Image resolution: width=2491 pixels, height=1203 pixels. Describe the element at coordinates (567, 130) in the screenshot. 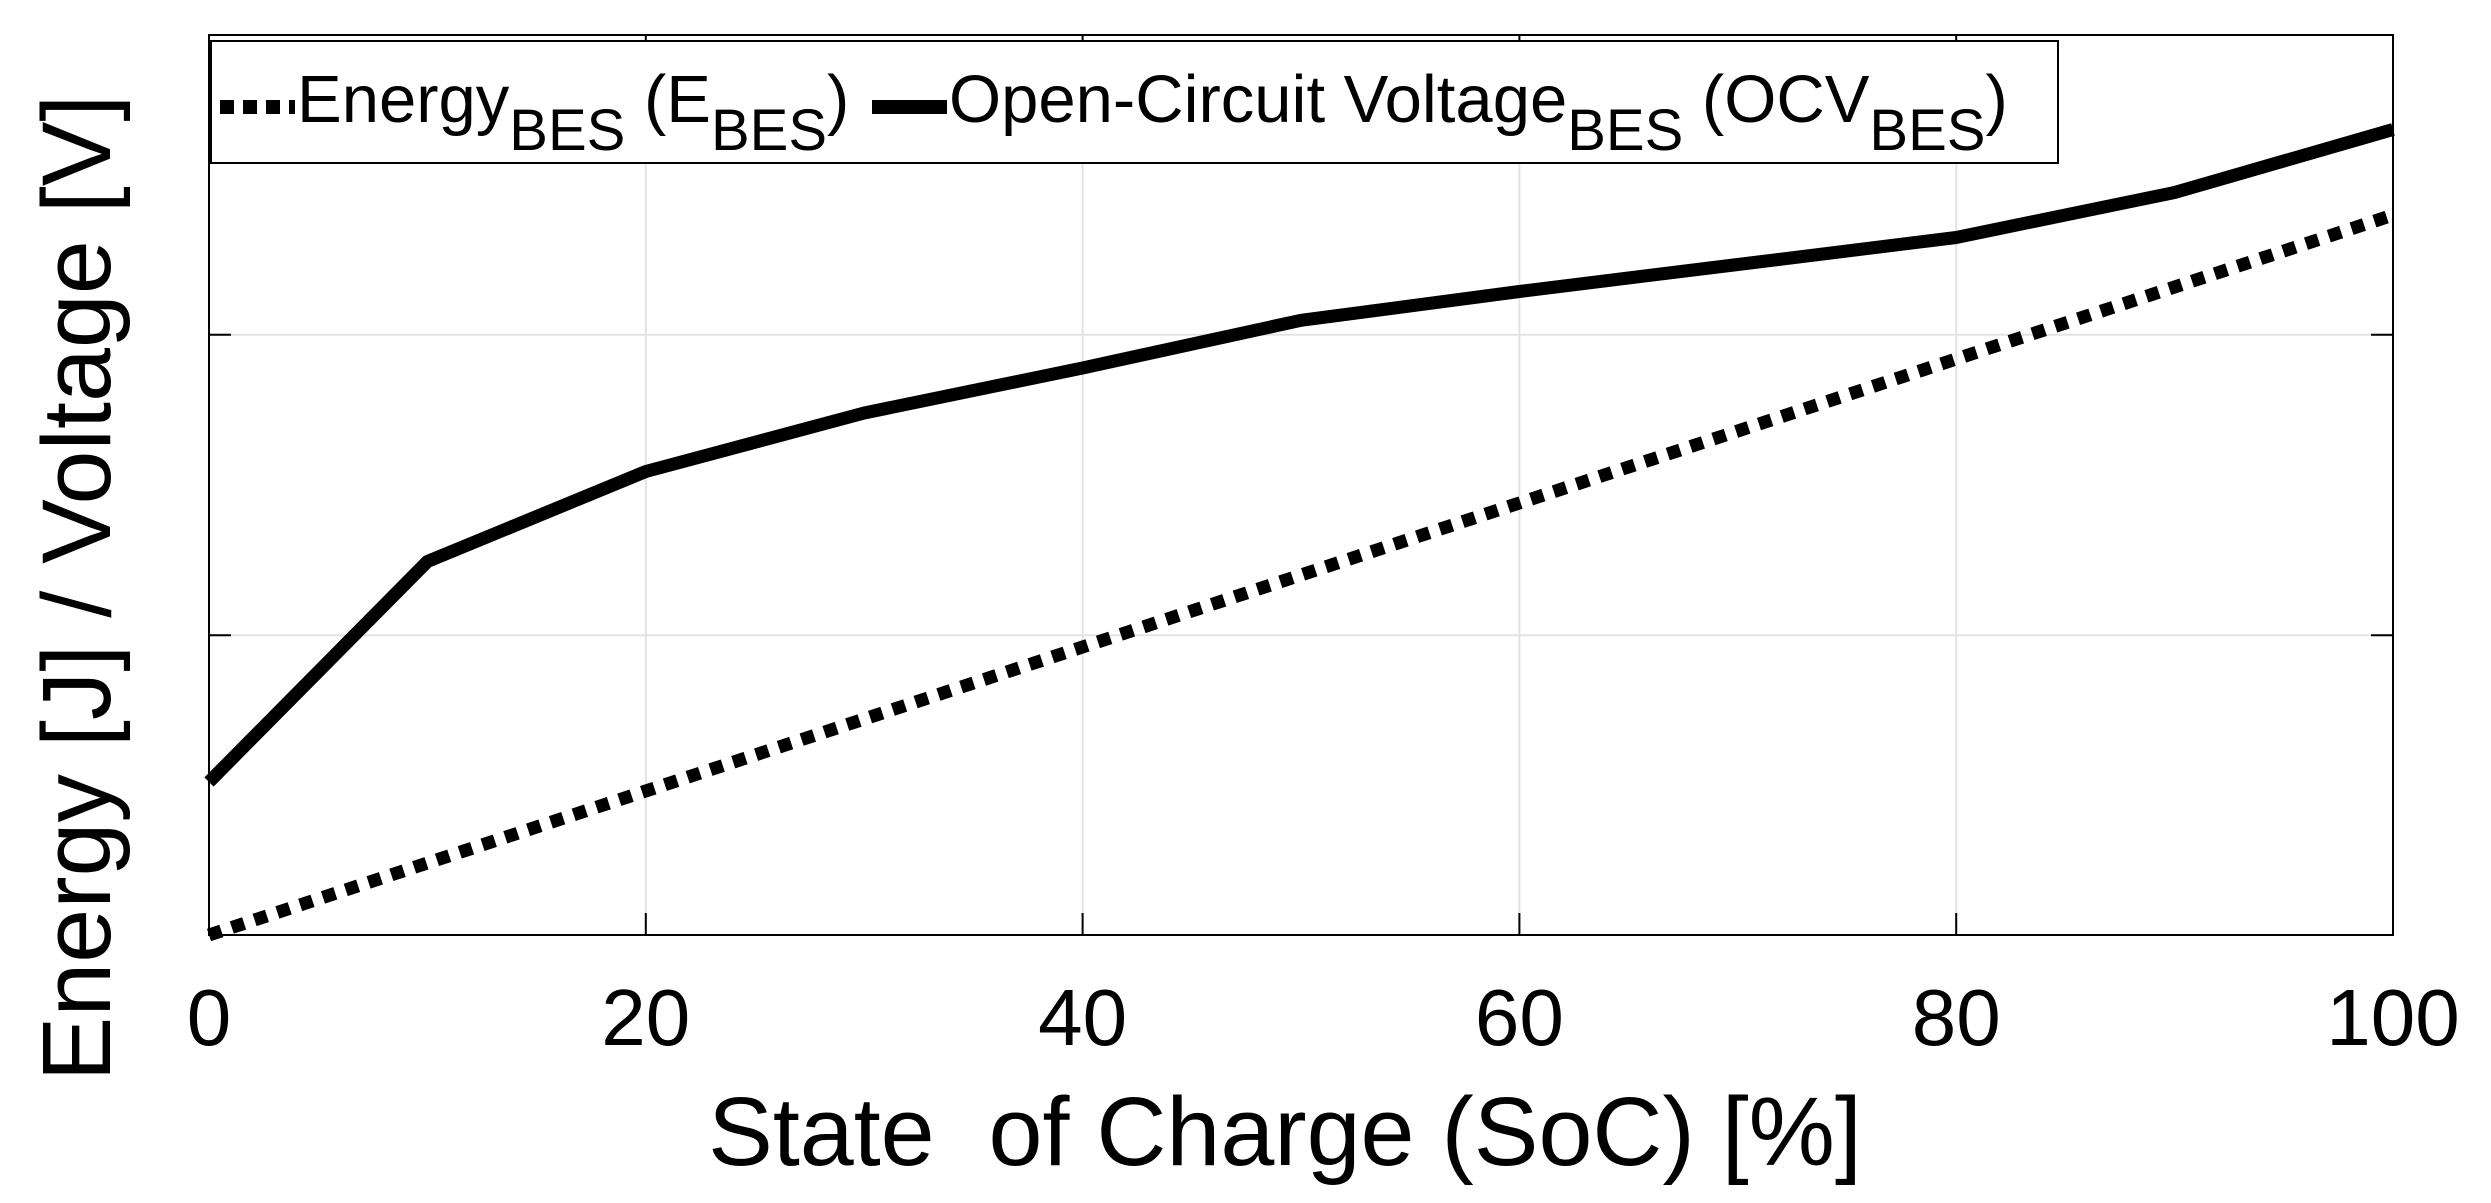

I see `legend-energy-sub: BES` at that location.